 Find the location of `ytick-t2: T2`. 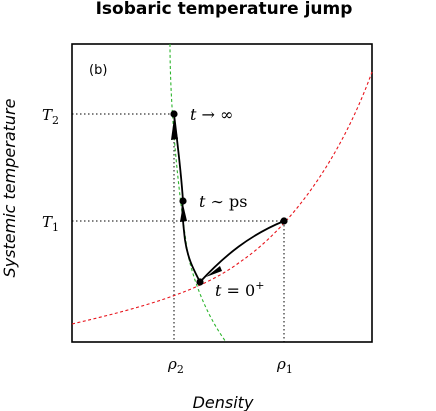

ytick-t2: T2 is located at coordinates (50, 116).